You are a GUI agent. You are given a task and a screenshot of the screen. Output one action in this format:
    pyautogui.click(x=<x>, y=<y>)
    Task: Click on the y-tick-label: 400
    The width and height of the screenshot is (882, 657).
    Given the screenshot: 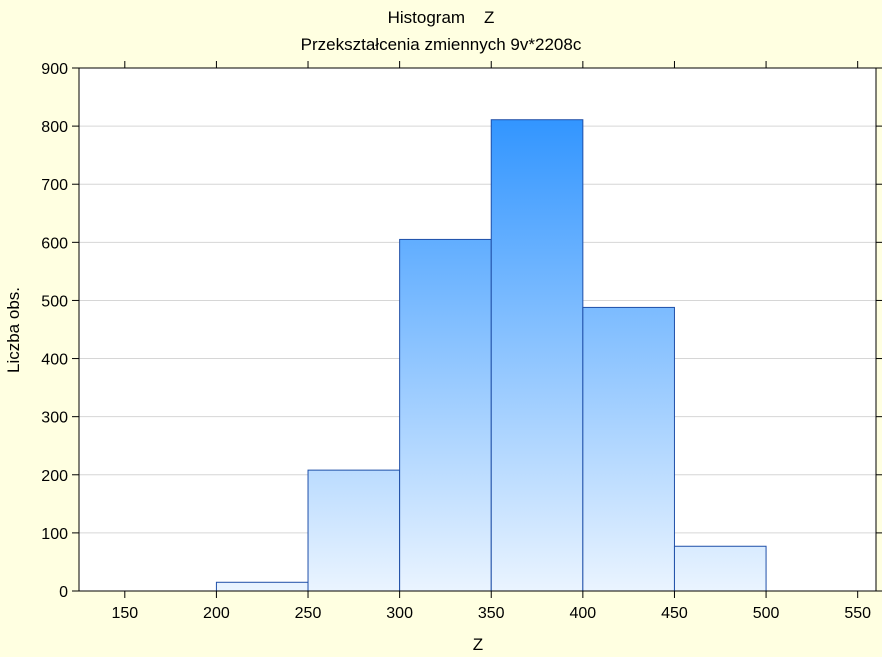 What is the action you would take?
    pyautogui.click(x=54, y=360)
    